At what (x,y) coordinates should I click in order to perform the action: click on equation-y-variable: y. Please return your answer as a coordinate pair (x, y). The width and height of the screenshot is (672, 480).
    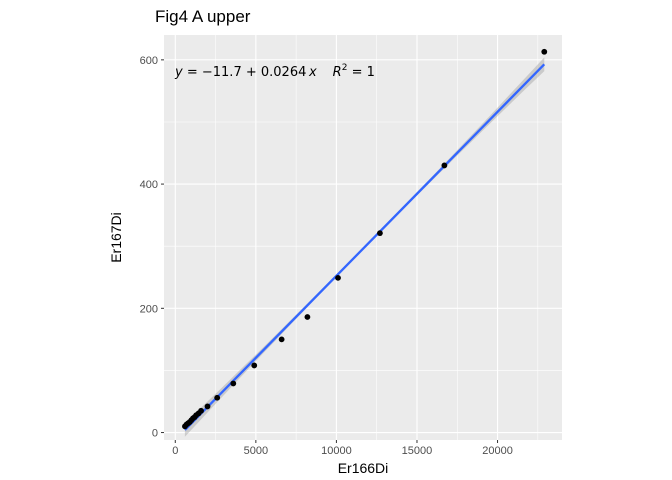
    Looking at the image, I should click on (178, 72).